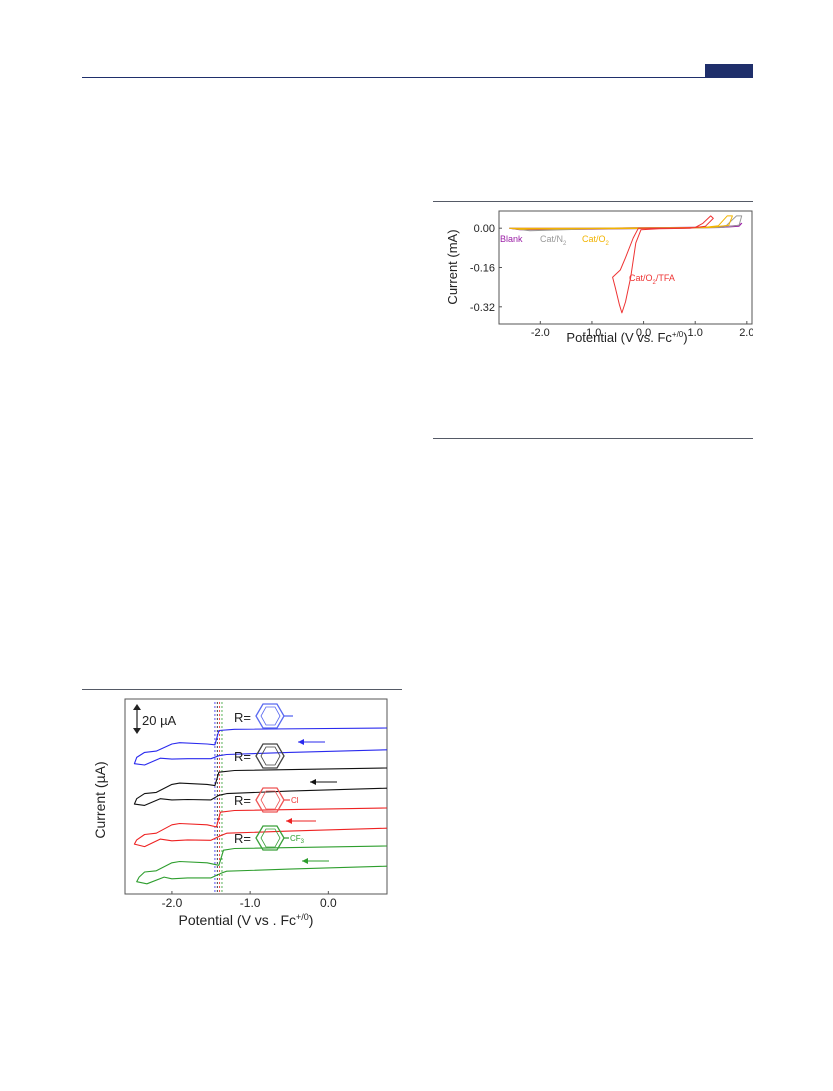 This screenshot has width=833, height=1091. I want to click on scan-arrow-blue, so click(311, 742).